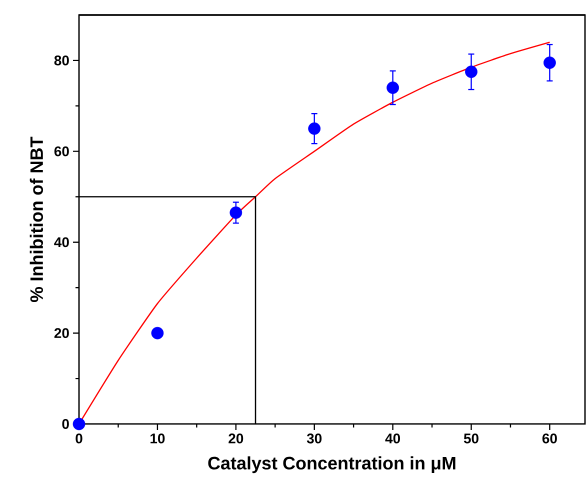 The width and height of the screenshot is (587, 493). Describe the element at coordinates (549, 439) in the screenshot. I see `x-tick-label: 60` at that location.